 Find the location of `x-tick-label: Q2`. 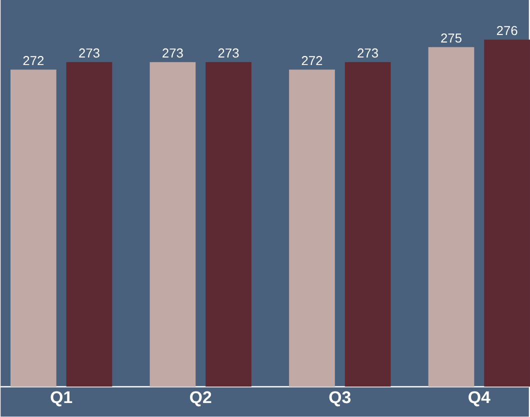

x-tick-label: Q2 is located at coordinates (201, 399).